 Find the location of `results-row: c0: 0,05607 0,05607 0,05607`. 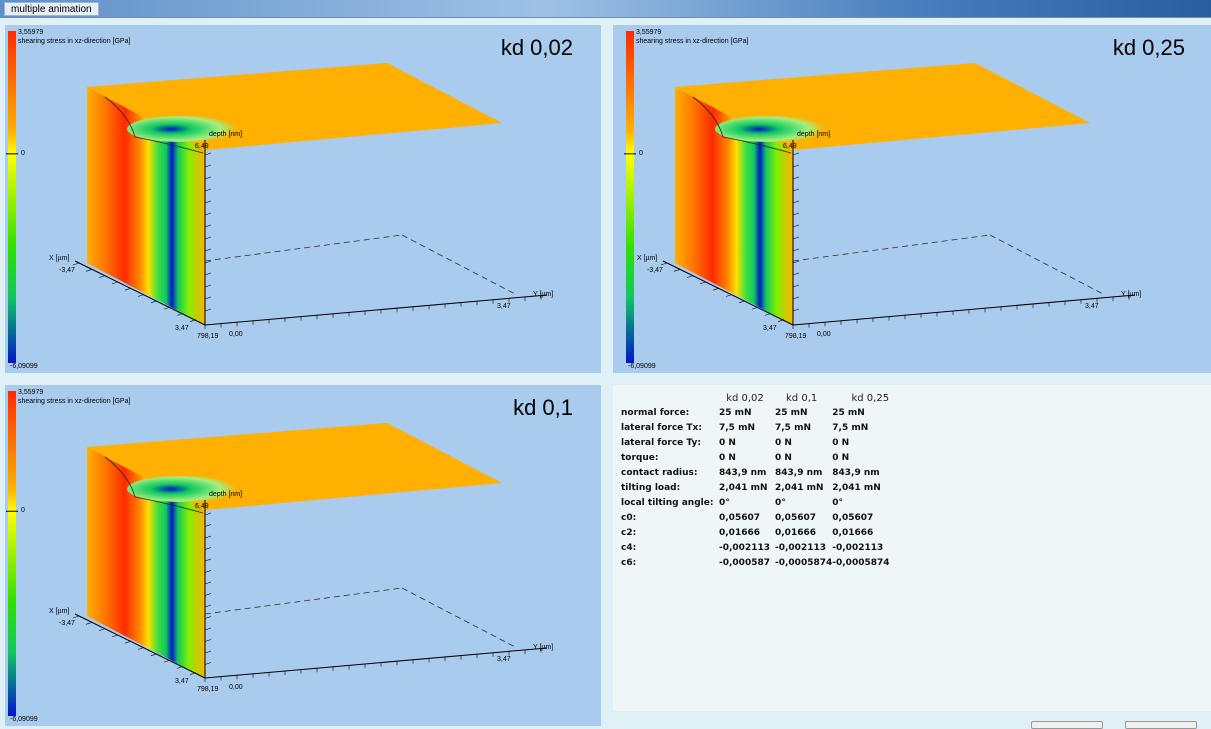

results-row: c0: 0,05607 0,05607 0,05607 is located at coordinates (766, 518).